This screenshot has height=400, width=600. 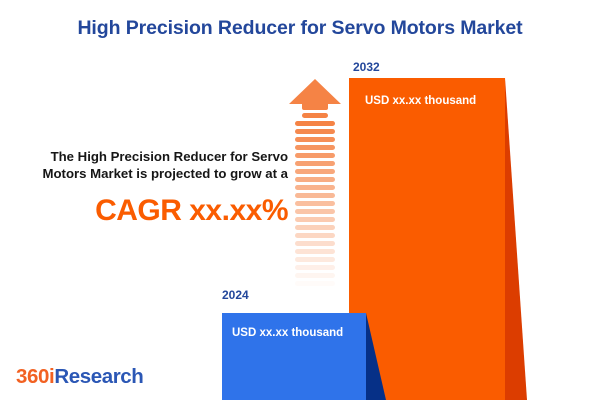 I want to click on bar-2024-front, so click(x=294, y=356).